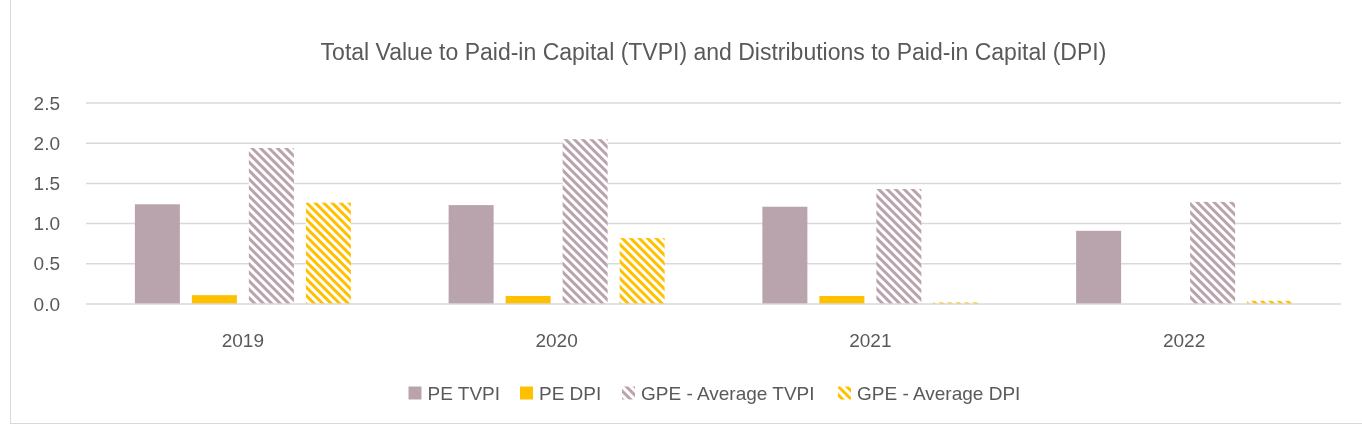 The width and height of the screenshot is (1362, 426). What do you see at coordinates (1184, 340) in the screenshot?
I see `x-tick-label: 2022` at bounding box center [1184, 340].